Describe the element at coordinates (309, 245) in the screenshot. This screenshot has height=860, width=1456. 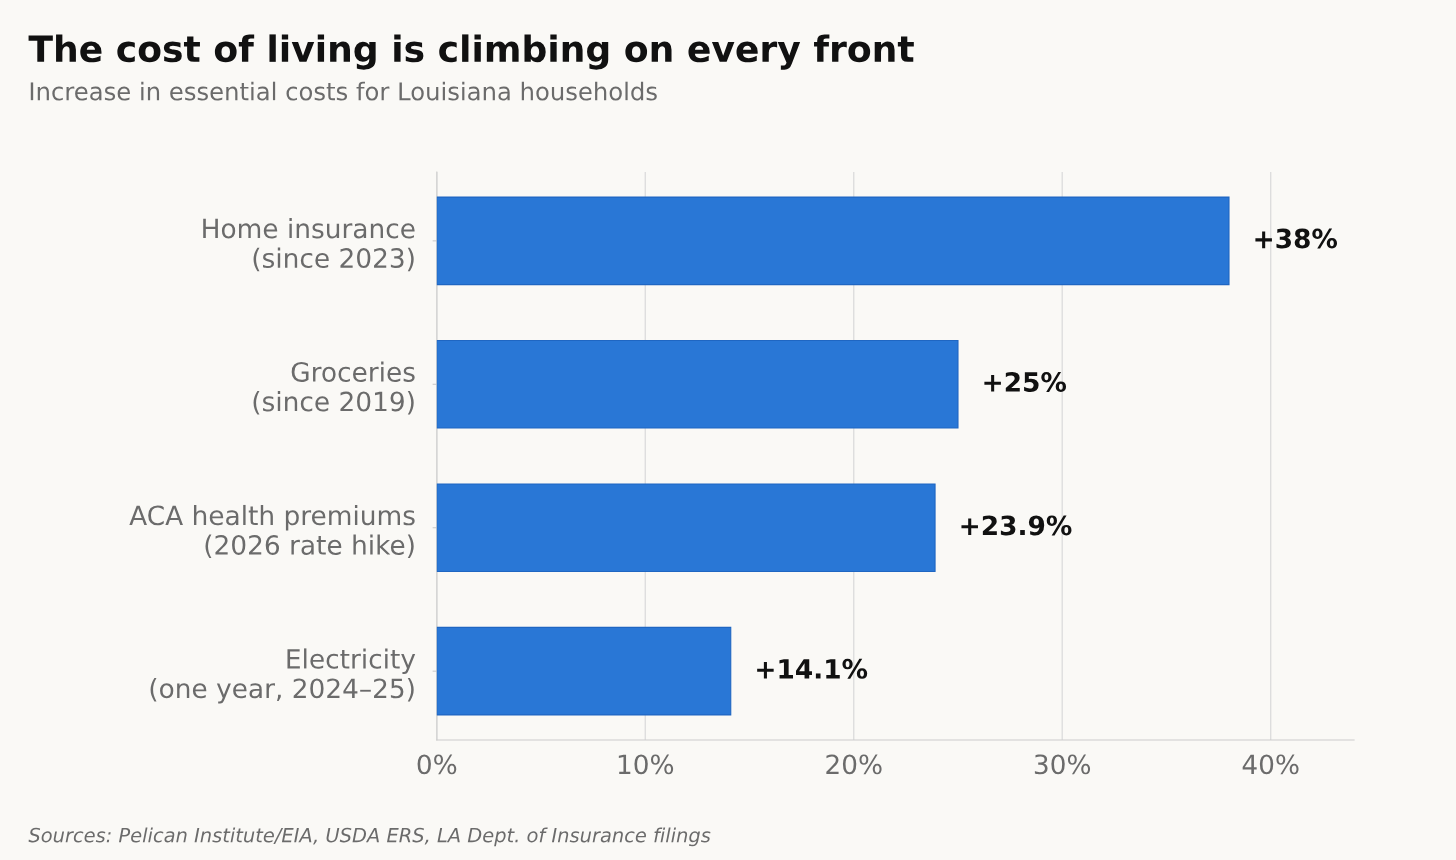
I see `y-tick-label: Home insurance (since 2023)` at that location.